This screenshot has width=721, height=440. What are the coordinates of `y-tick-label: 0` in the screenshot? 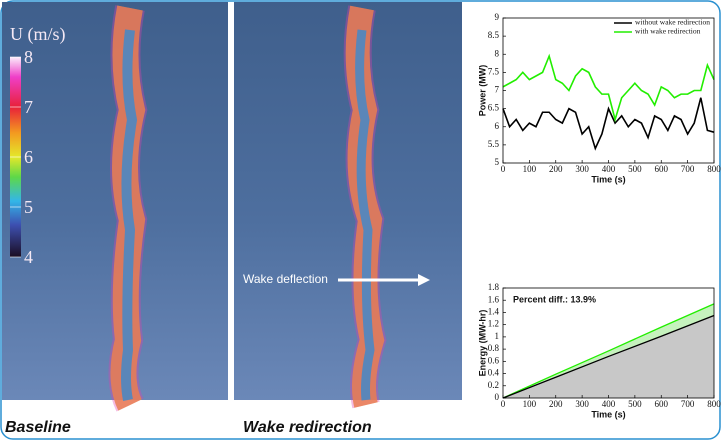 It's located at (497, 397).